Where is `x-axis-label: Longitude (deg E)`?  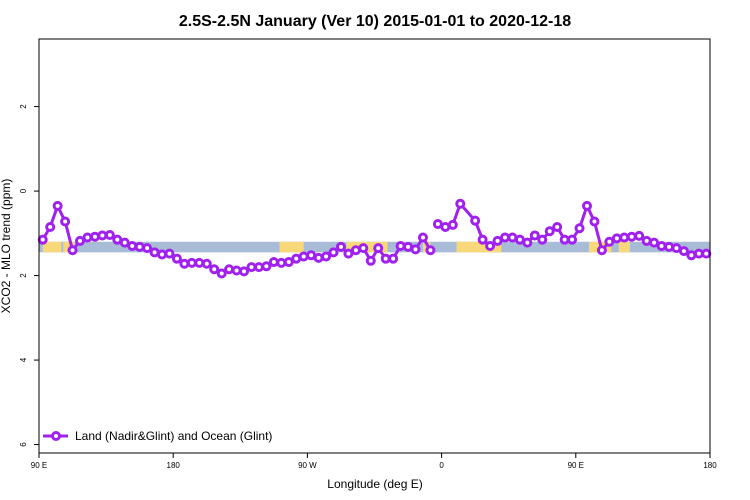
x-axis-label: Longitude (deg E) is located at coordinates (374, 484).